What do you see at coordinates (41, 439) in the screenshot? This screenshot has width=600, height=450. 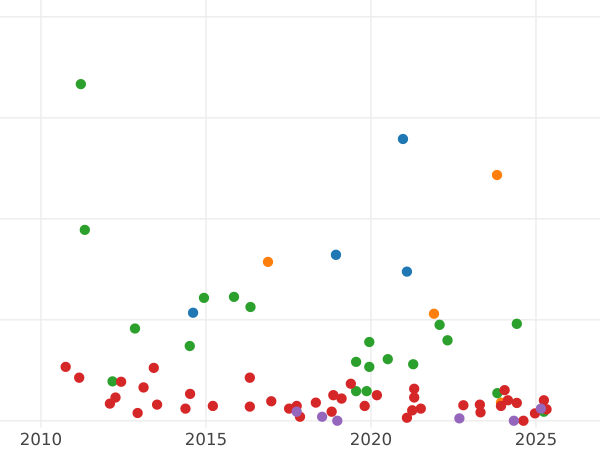 I see `x-tick-label: 2010` at bounding box center [41, 439].